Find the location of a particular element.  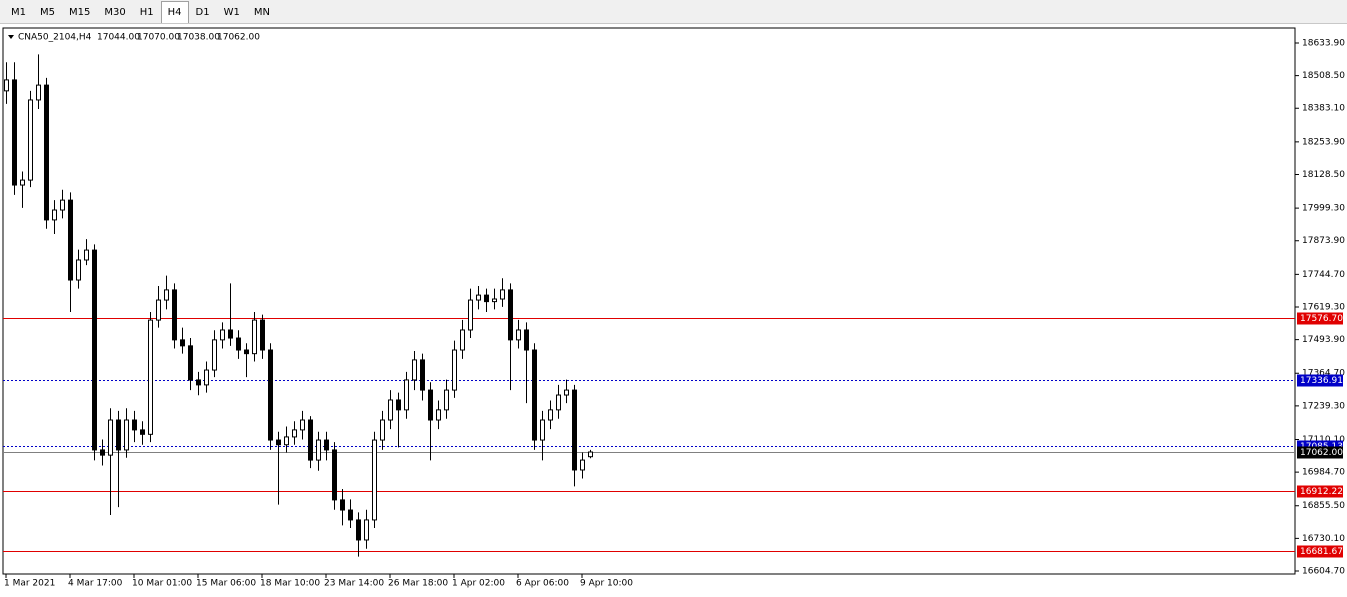

level-label: 16681.67 is located at coordinates (1321, 552).